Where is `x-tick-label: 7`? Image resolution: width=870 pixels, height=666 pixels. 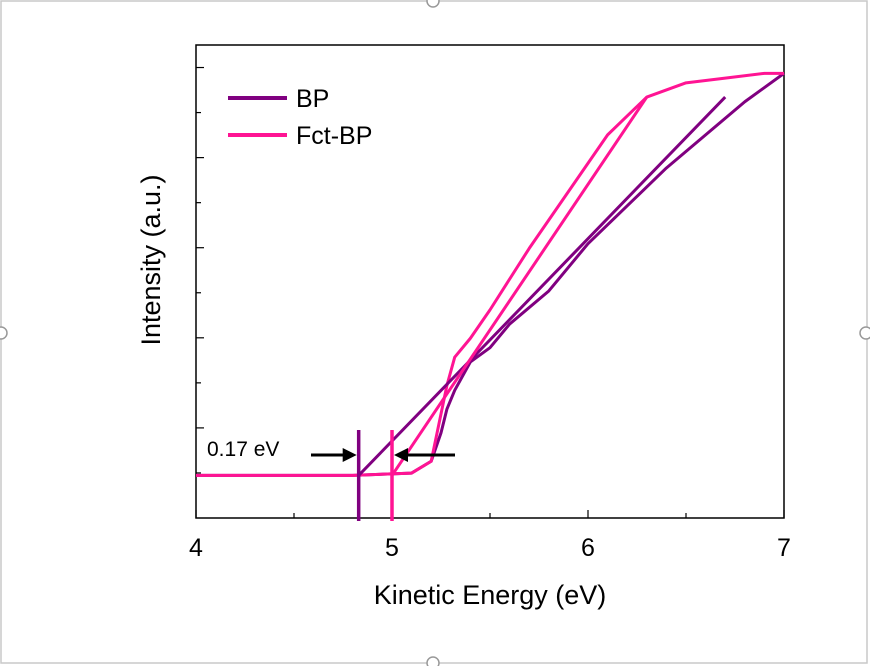
x-tick-label: 7 is located at coordinates (784, 548).